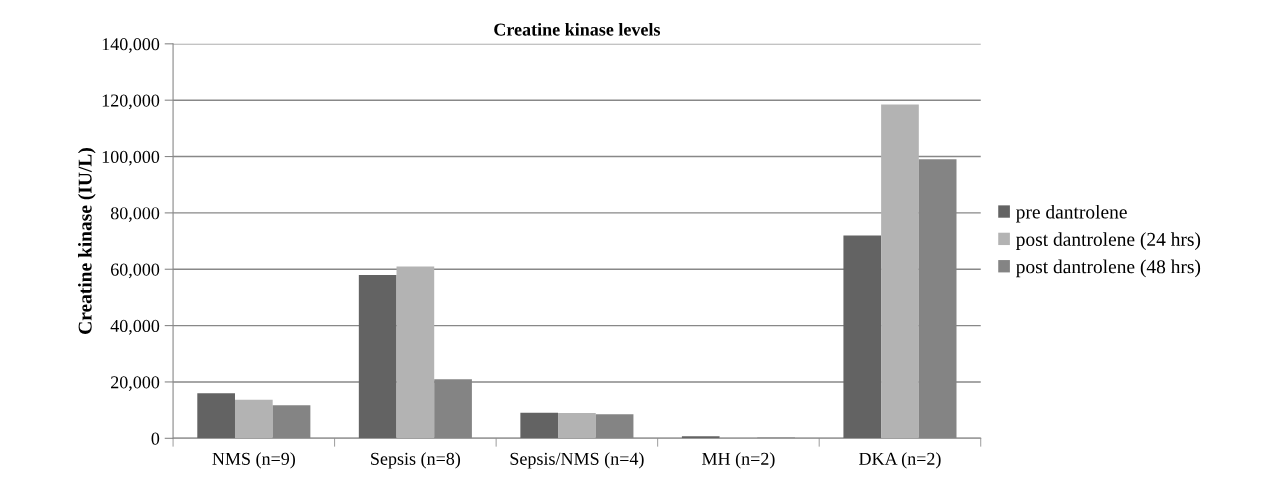  Describe the element at coordinates (416, 460) in the screenshot. I see `x-tick-label: Sepsis (n=8)` at that location.